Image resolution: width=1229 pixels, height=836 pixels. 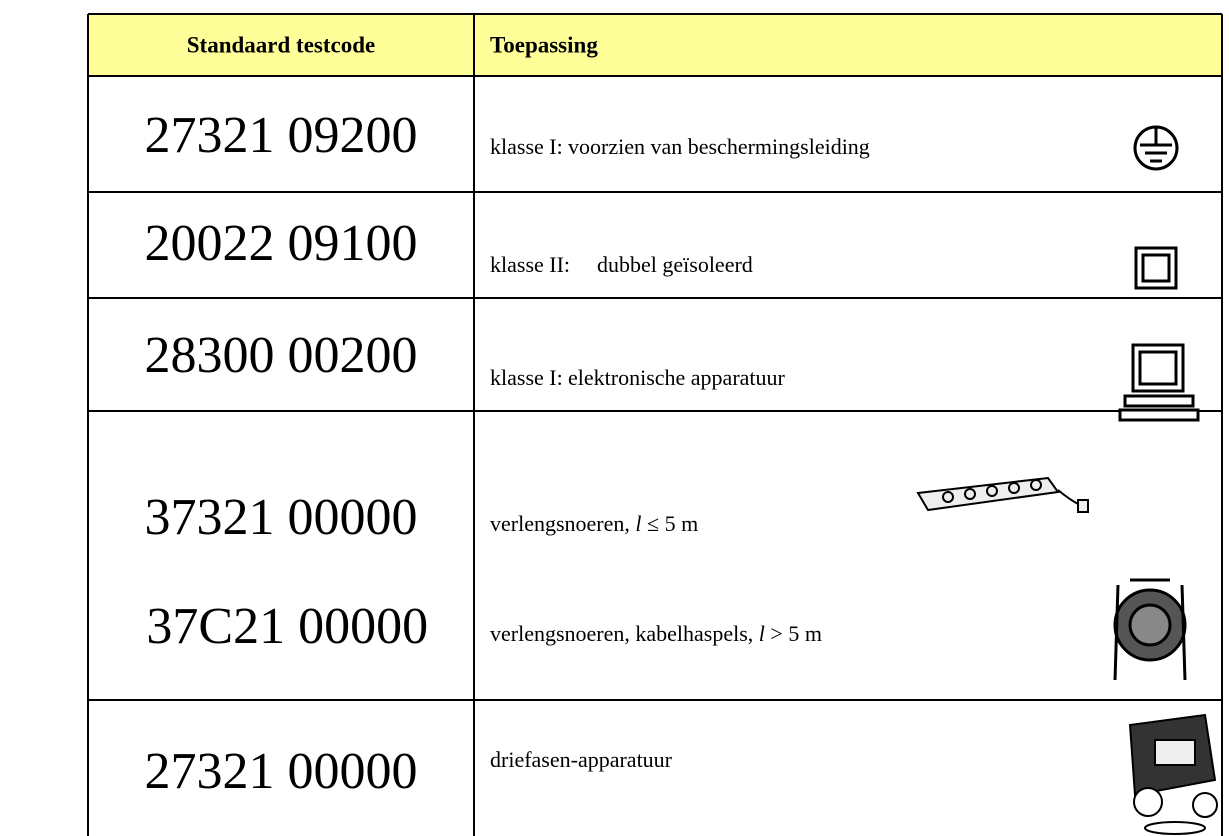 I want to click on test-code: 37C21 00000, so click(x=287, y=626).